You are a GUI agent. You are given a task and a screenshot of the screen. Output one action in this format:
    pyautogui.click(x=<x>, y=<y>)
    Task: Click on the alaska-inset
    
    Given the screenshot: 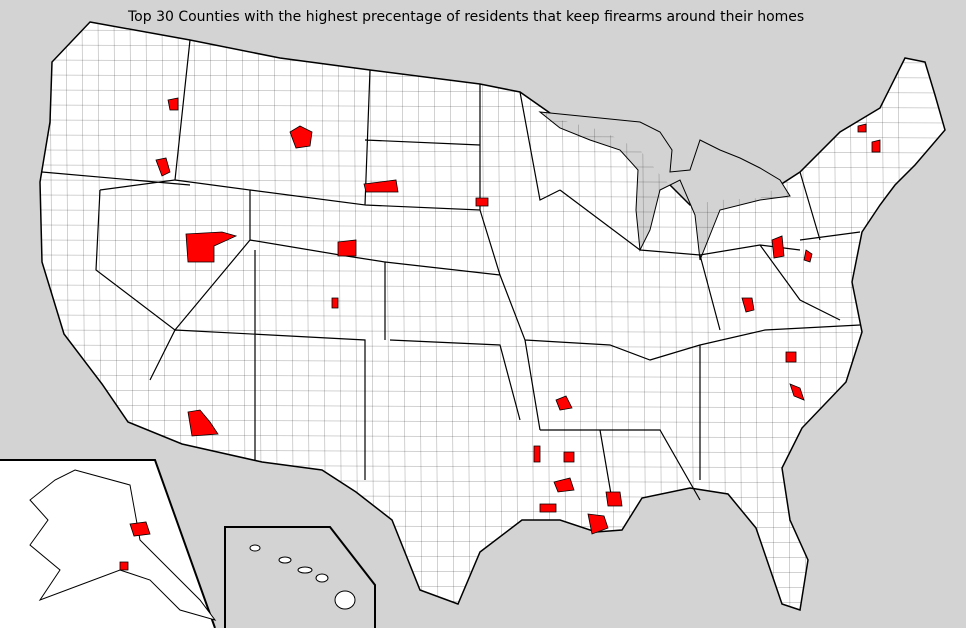 What is the action you would take?
    pyautogui.click(x=108, y=543)
    